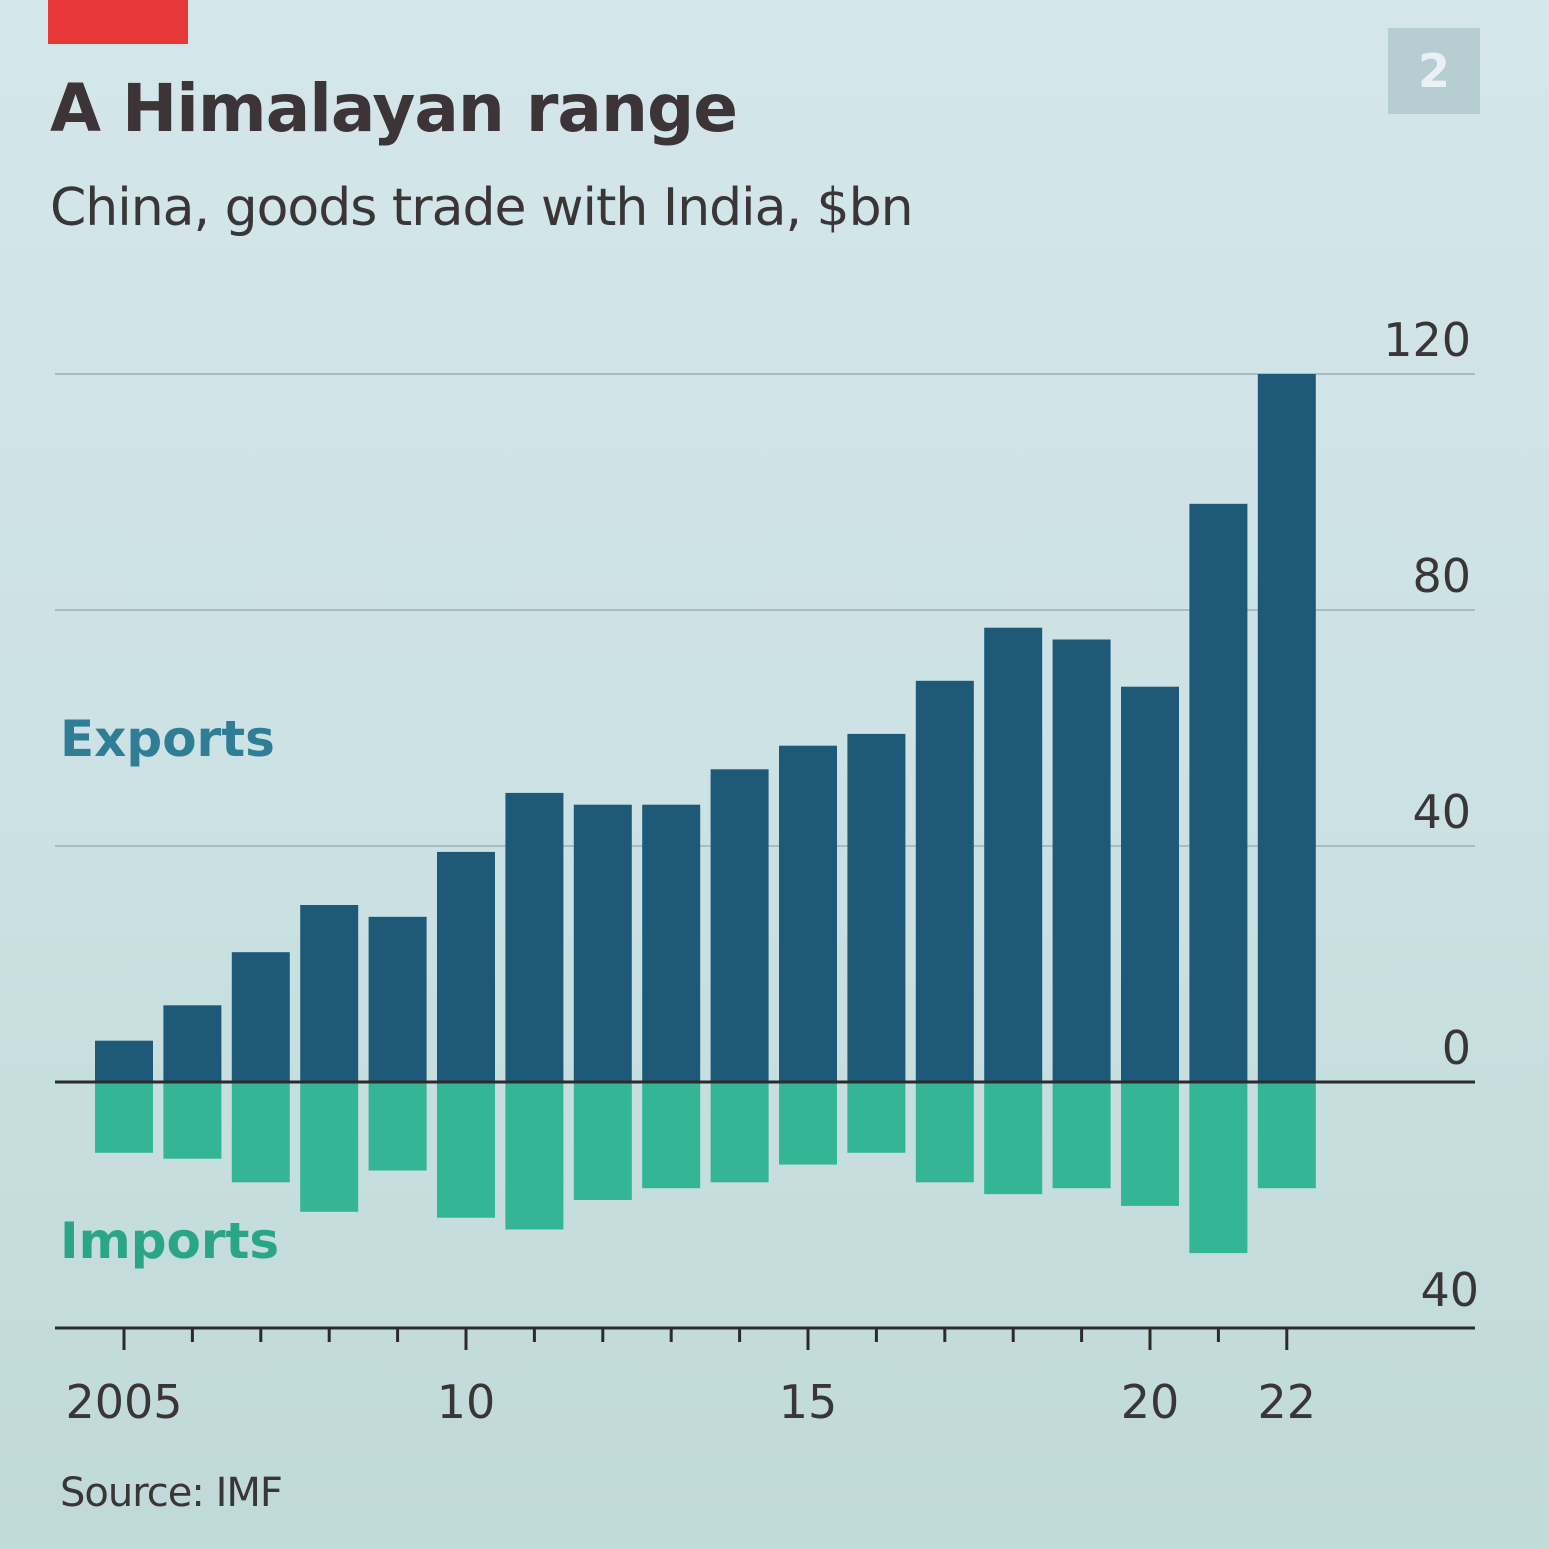  I want to click on chart-number-badge: 2, so click(1434, 71).